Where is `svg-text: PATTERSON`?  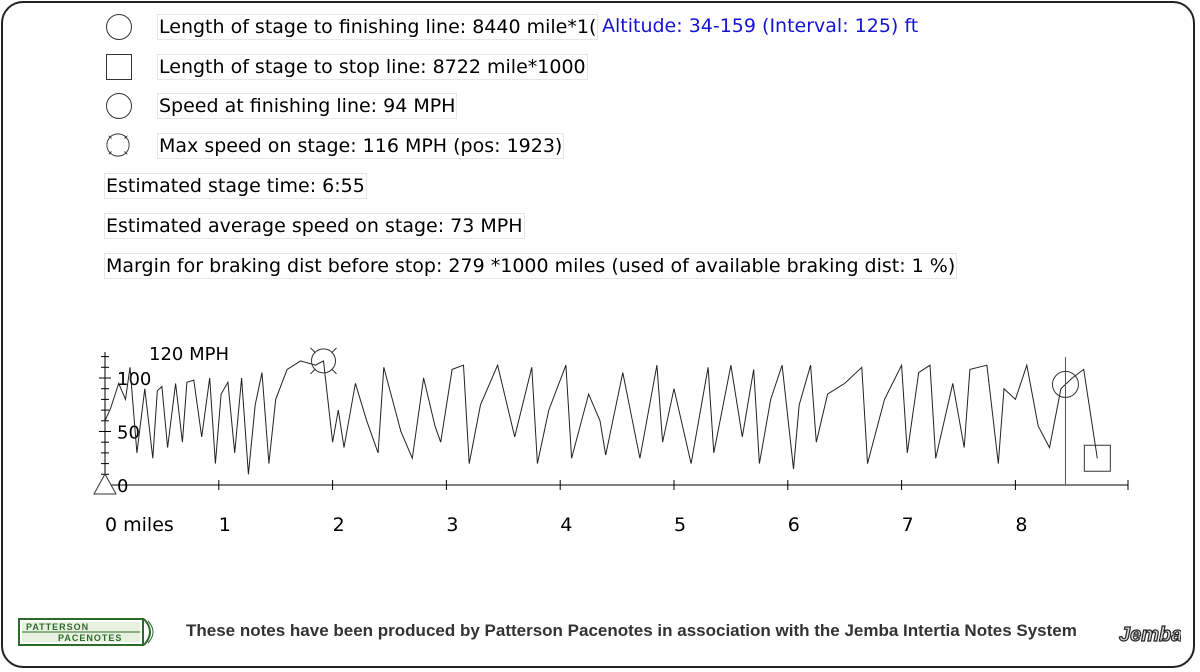
svg-text: PATTERSON is located at coordinates (57, 627).